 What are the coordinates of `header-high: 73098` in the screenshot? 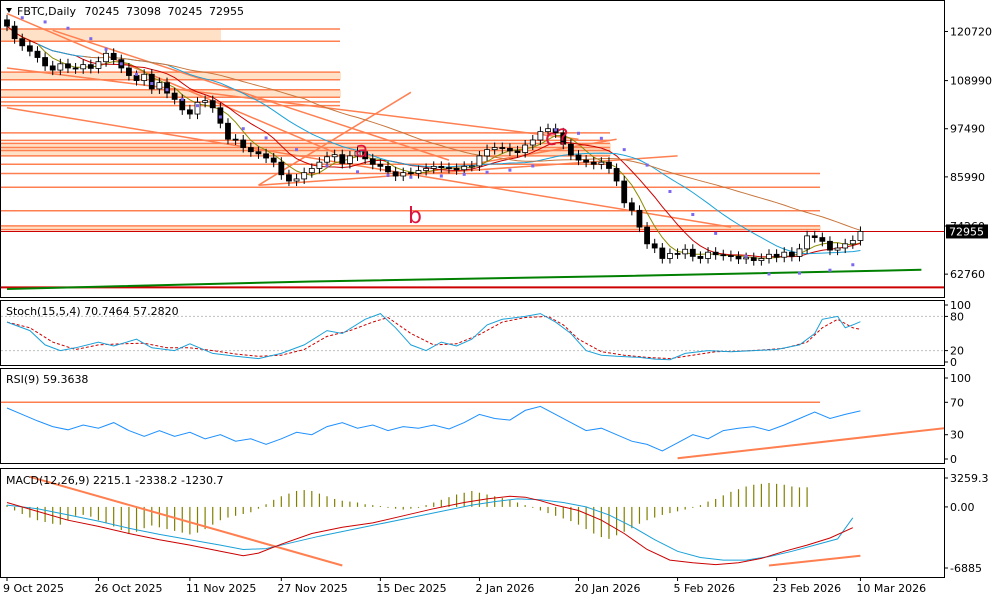 It's located at (143, 11).